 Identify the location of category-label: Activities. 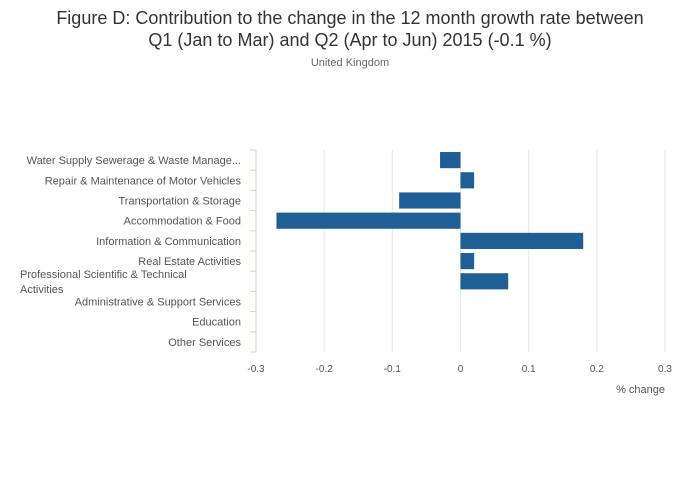
(42, 290).